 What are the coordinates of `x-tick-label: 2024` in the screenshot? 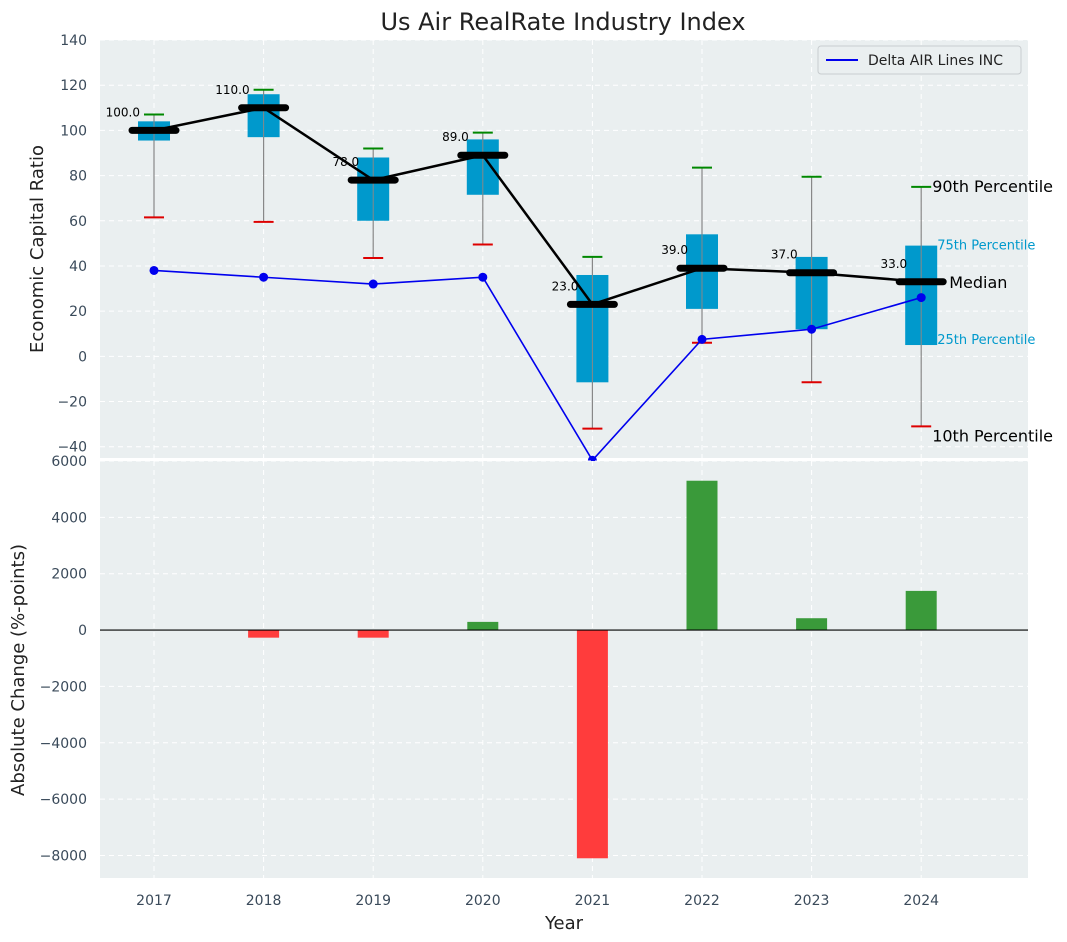 It's located at (921, 901).